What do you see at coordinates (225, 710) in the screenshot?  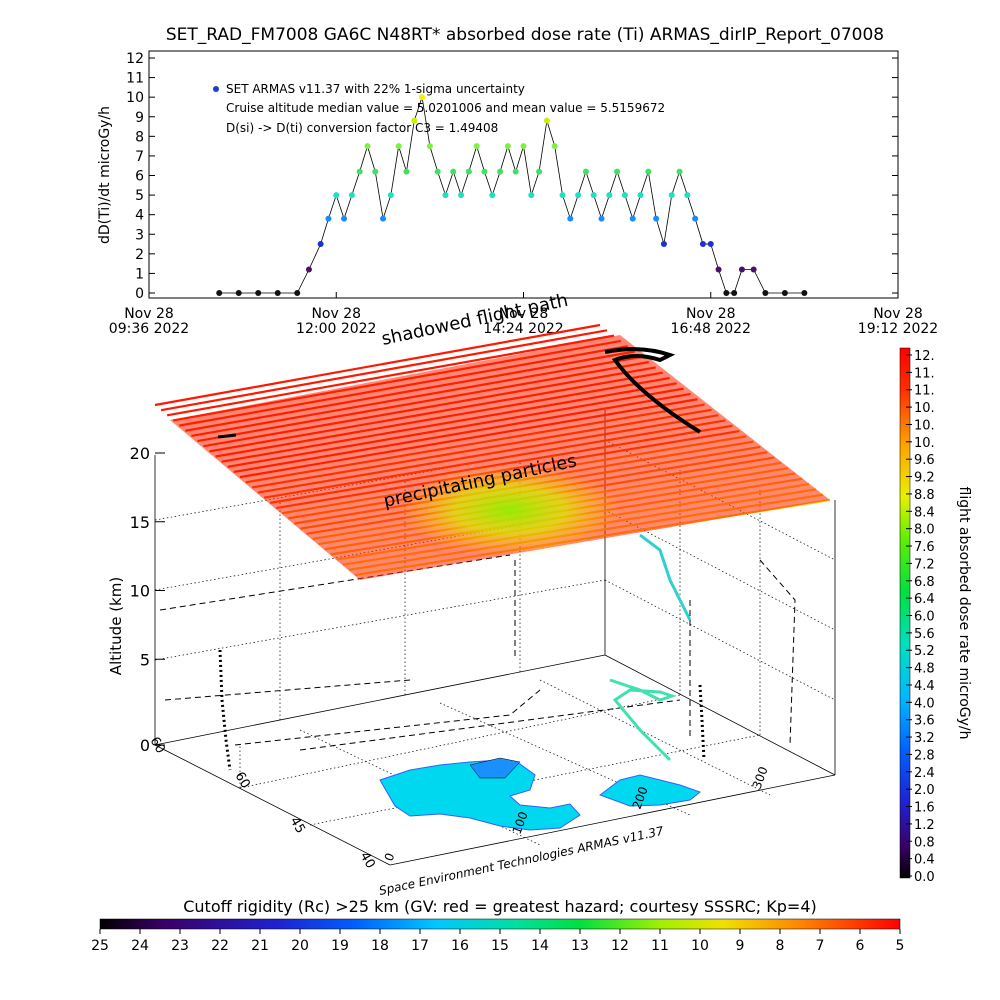 I see `climb-track-west` at bounding box center [225, 710].